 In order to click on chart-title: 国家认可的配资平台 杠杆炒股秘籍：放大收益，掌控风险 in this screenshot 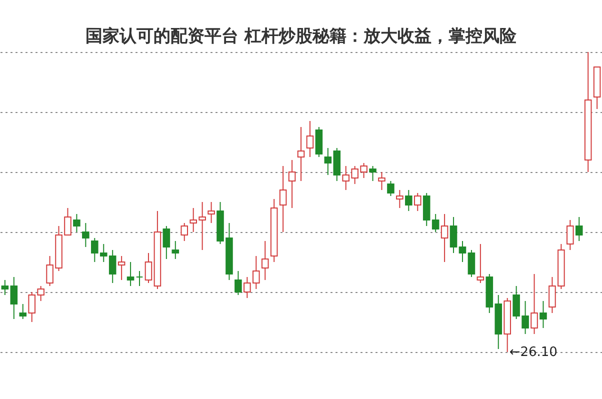, I will do `click(302, 36)`.